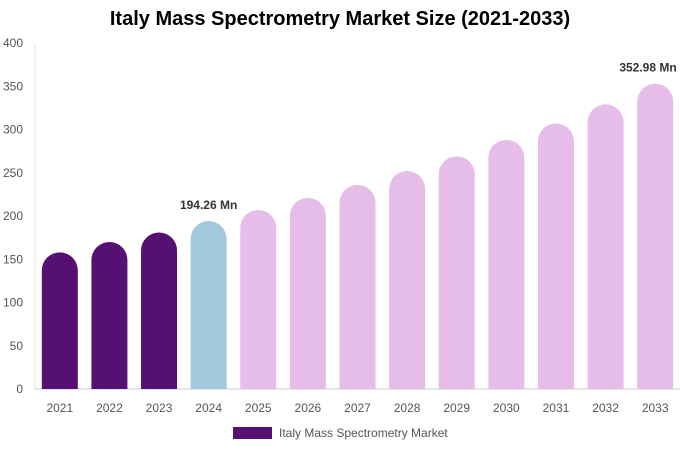  Describe the element at coordinates (13, 173) in the screenshot. I see `y-tick-label: 250` at that location.